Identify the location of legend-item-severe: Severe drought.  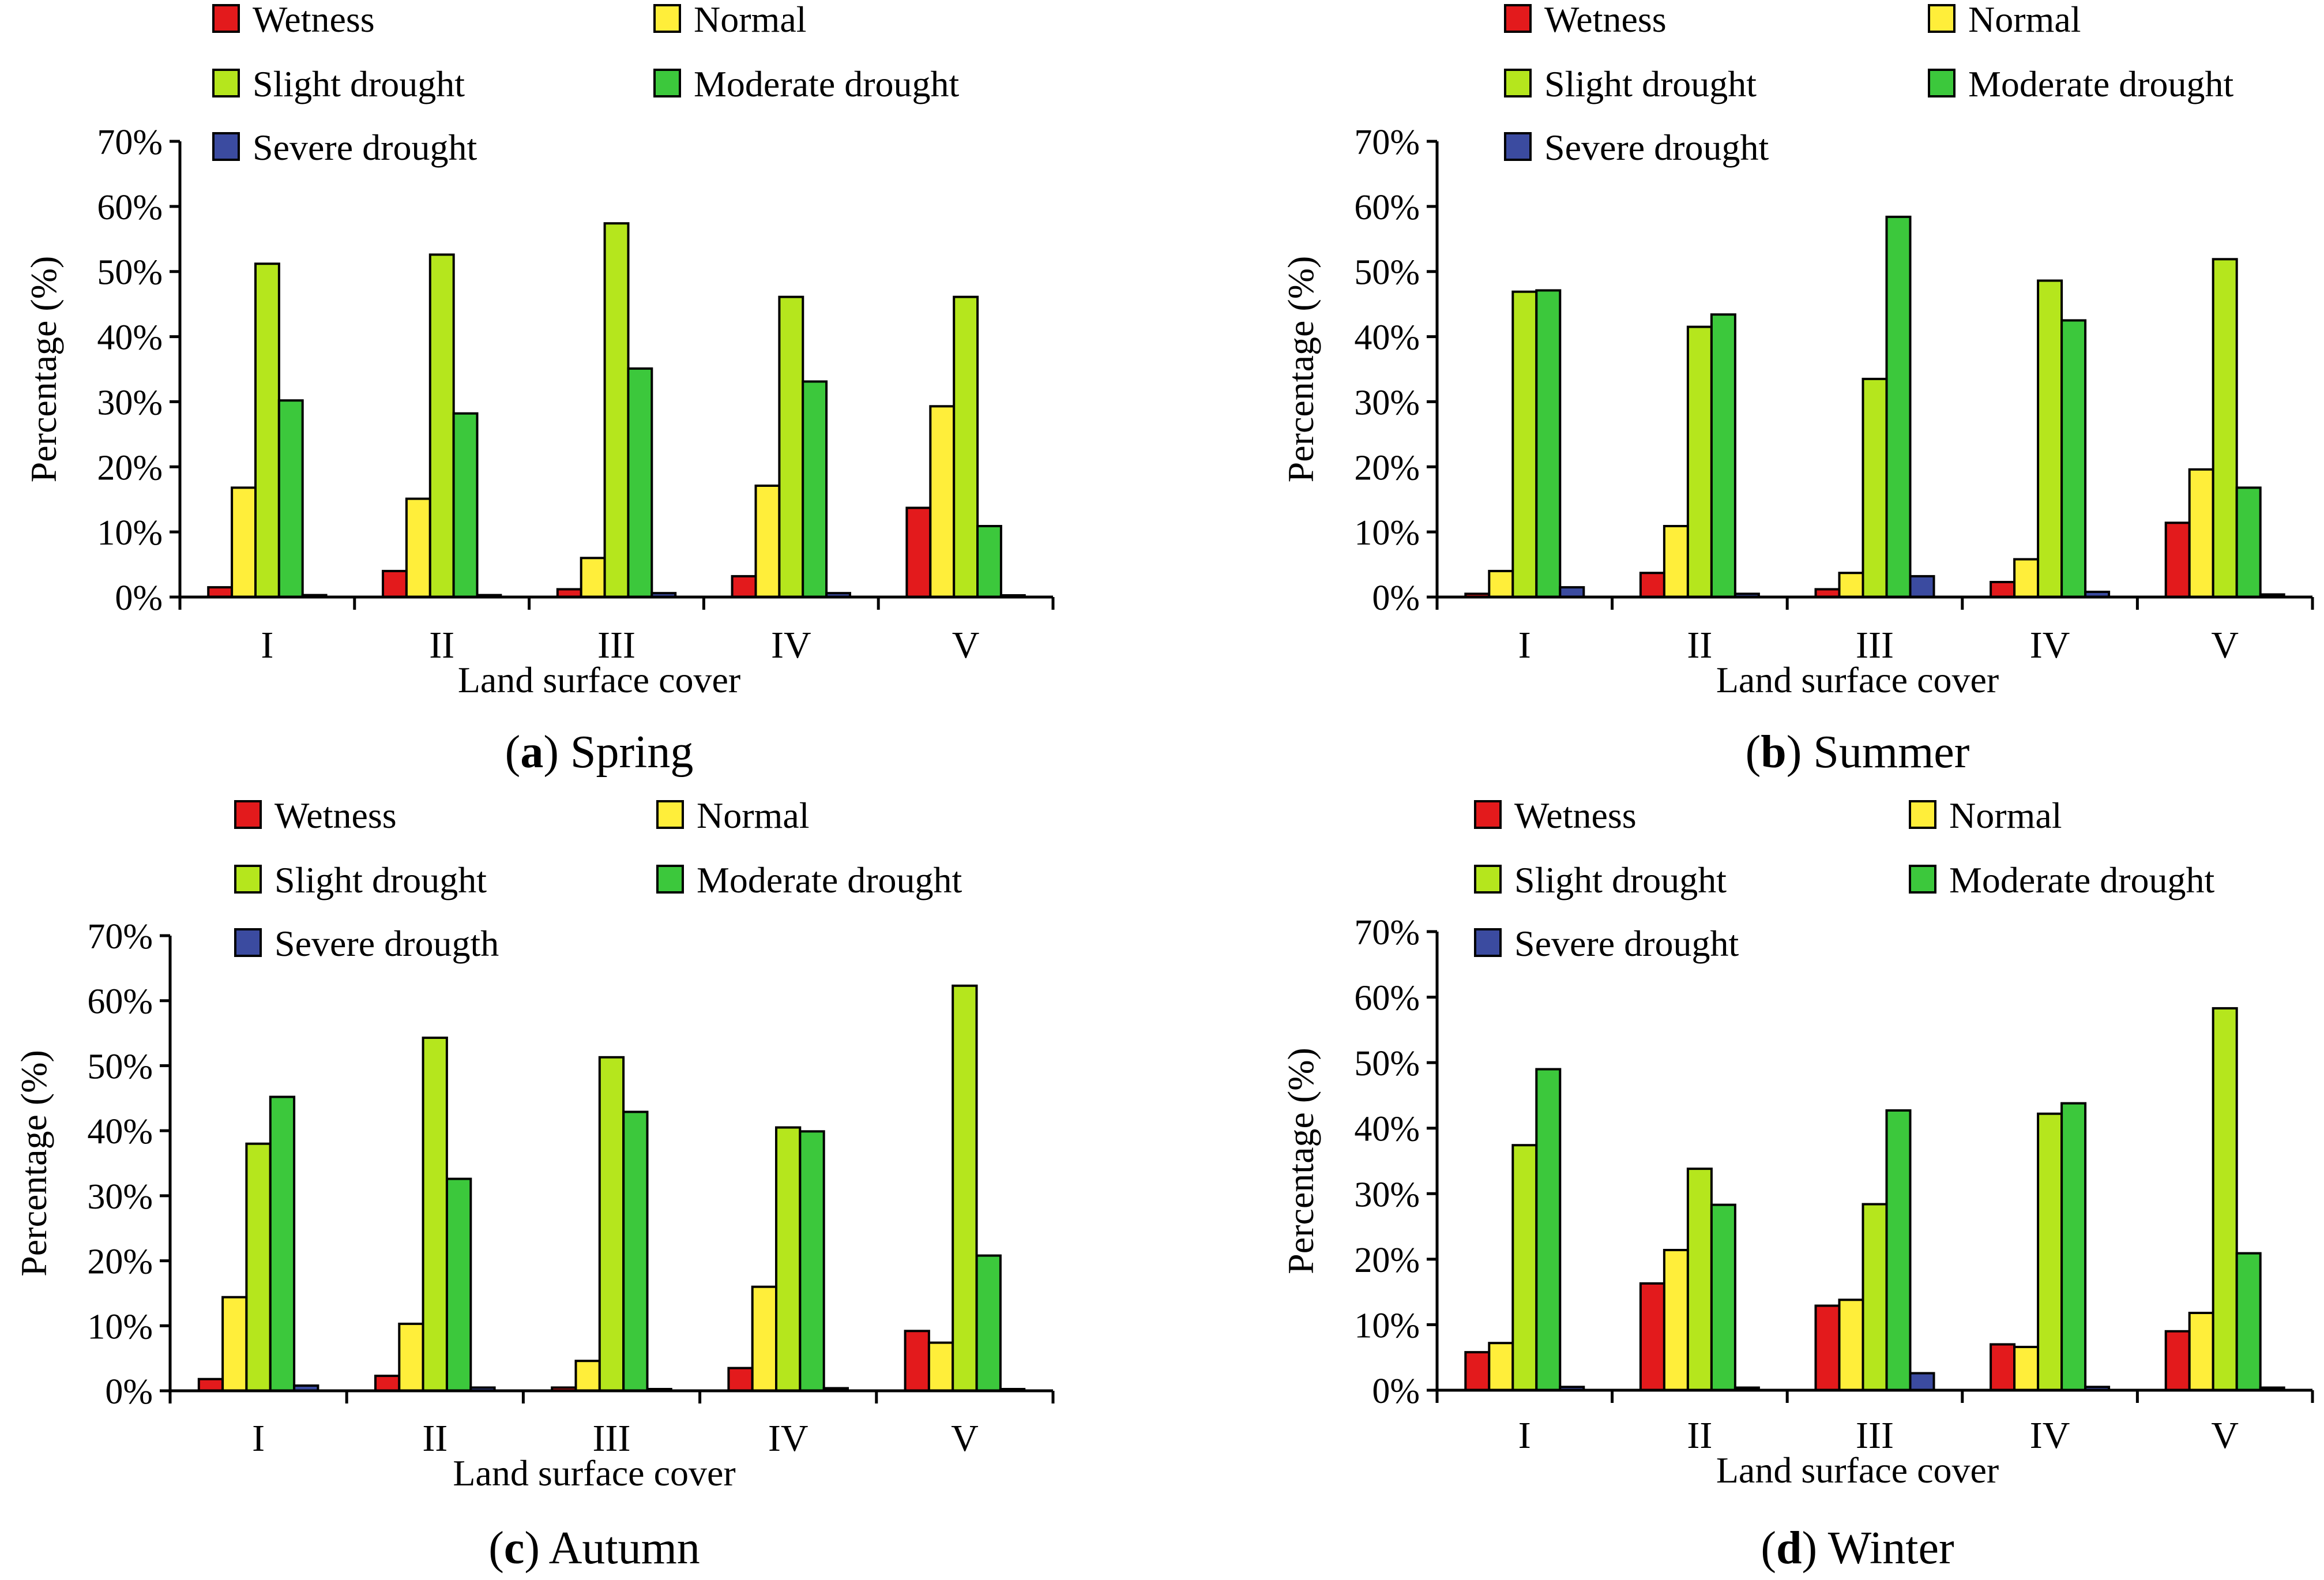
(1607, 943).